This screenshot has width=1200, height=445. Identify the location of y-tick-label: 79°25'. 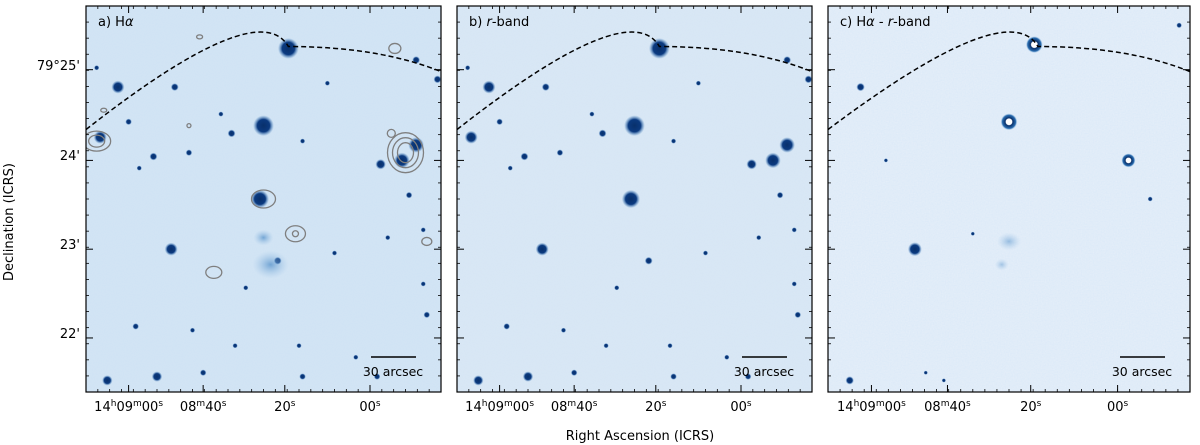
(58, 66).